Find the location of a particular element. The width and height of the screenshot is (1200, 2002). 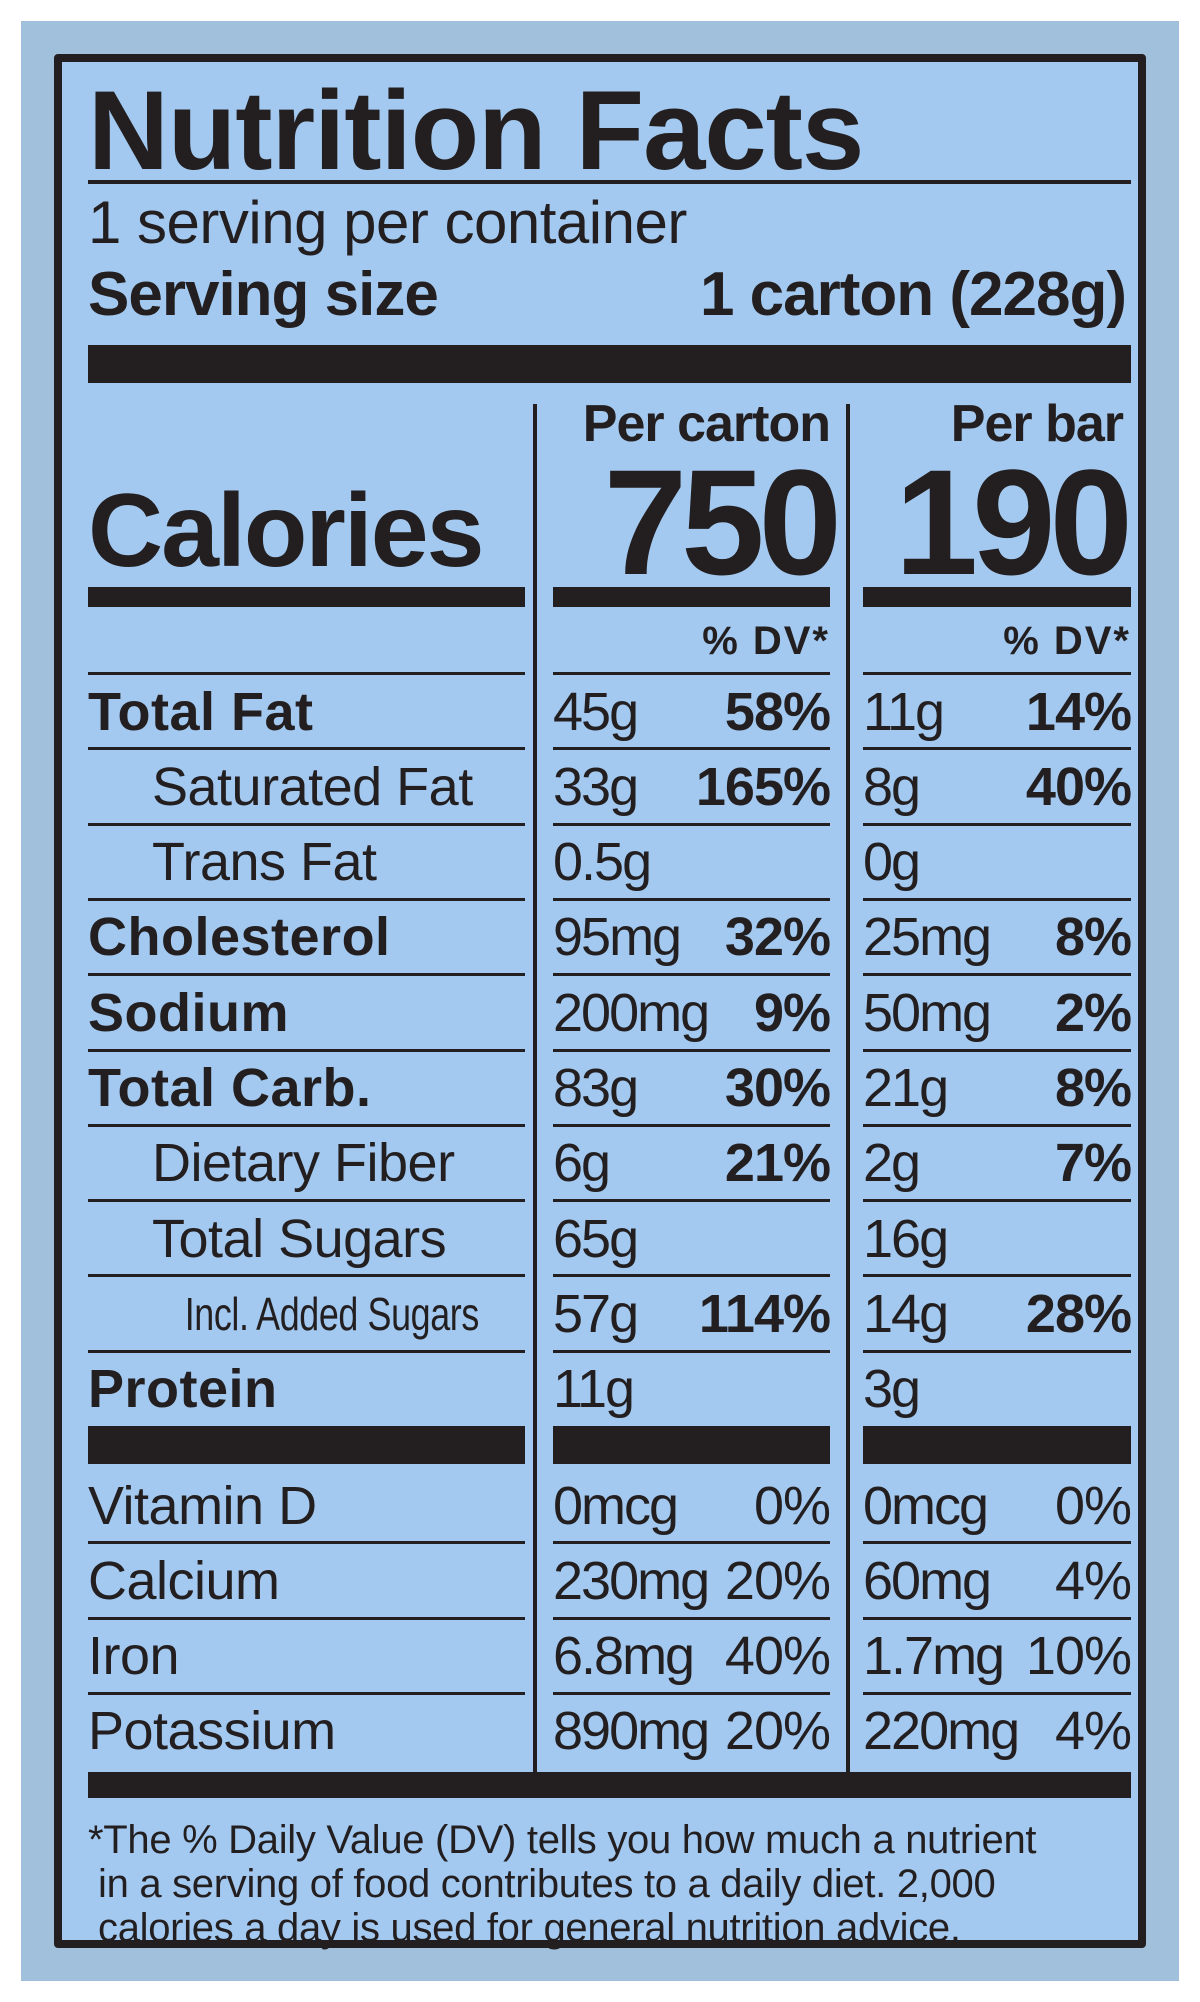

nutrient-carton-cell: 6.8mg 40% is located at coordinates (692, 1656).